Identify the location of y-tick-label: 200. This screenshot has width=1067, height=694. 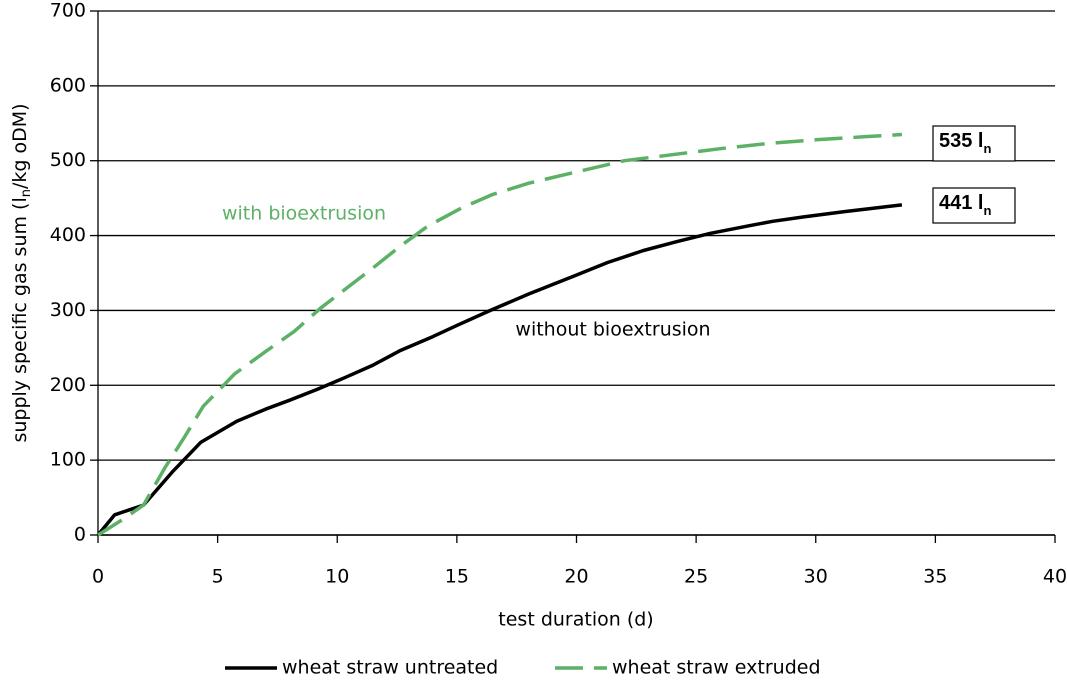
(68, 385).